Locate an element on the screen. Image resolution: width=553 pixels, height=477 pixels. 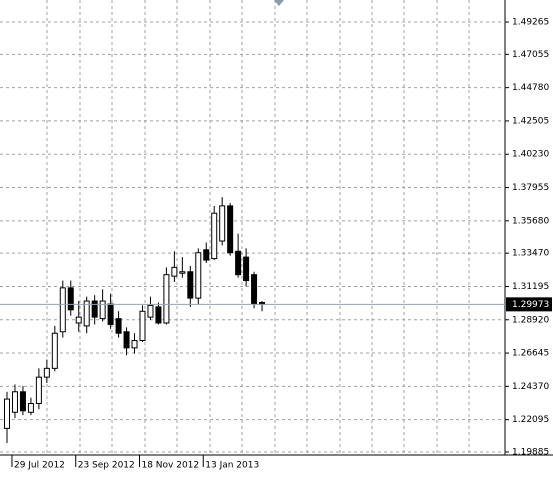
y-tick-label: 1.42505 is located at coordinates (530, 121).